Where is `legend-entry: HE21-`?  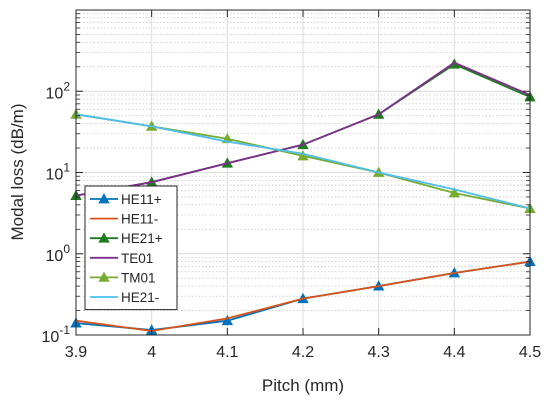 legend-entry: HE21- is located at coordinates (124, 297).